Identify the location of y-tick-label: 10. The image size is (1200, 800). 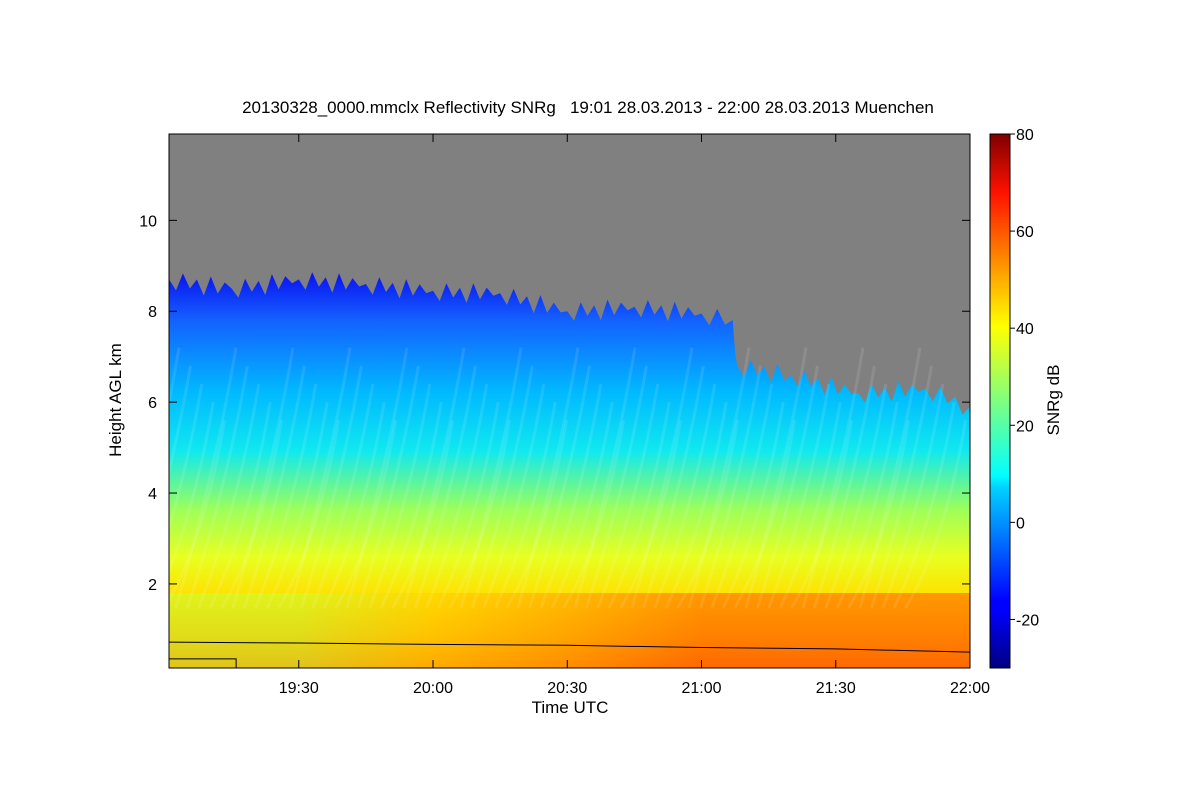
(148, 221).